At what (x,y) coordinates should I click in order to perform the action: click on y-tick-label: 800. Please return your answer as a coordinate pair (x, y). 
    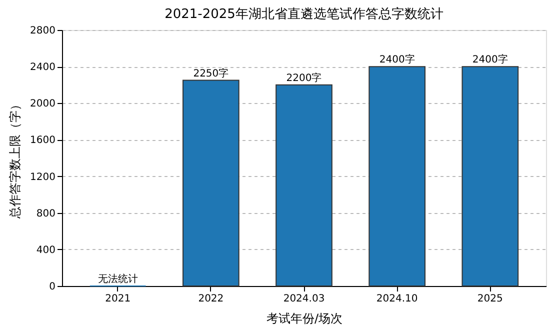
    Looking at the image, I should click on (46, 214).